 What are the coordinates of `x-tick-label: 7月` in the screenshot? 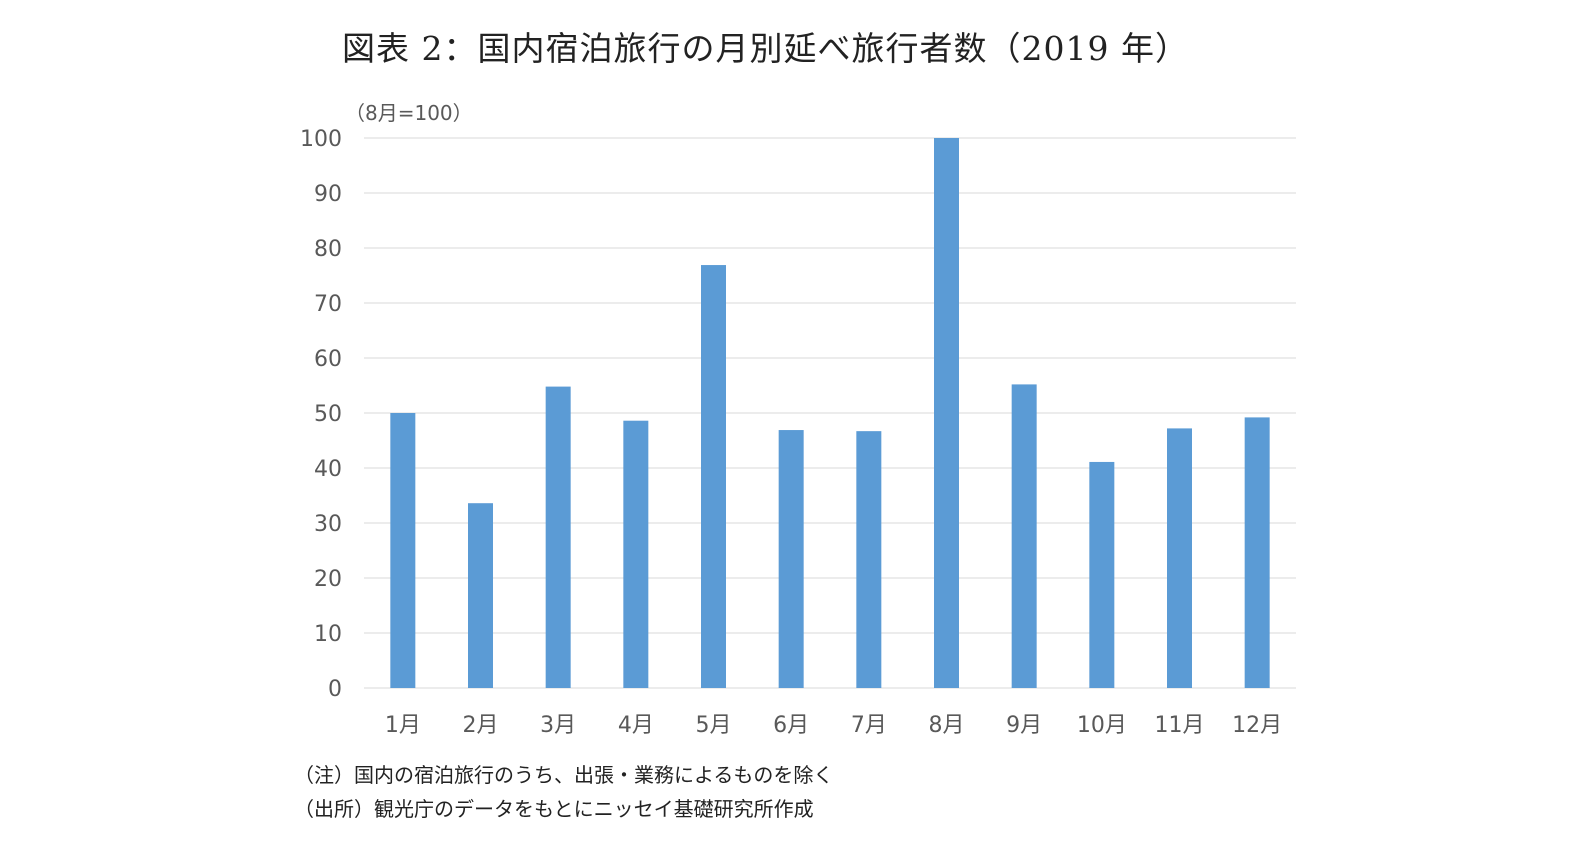 It's located at (869, 725).